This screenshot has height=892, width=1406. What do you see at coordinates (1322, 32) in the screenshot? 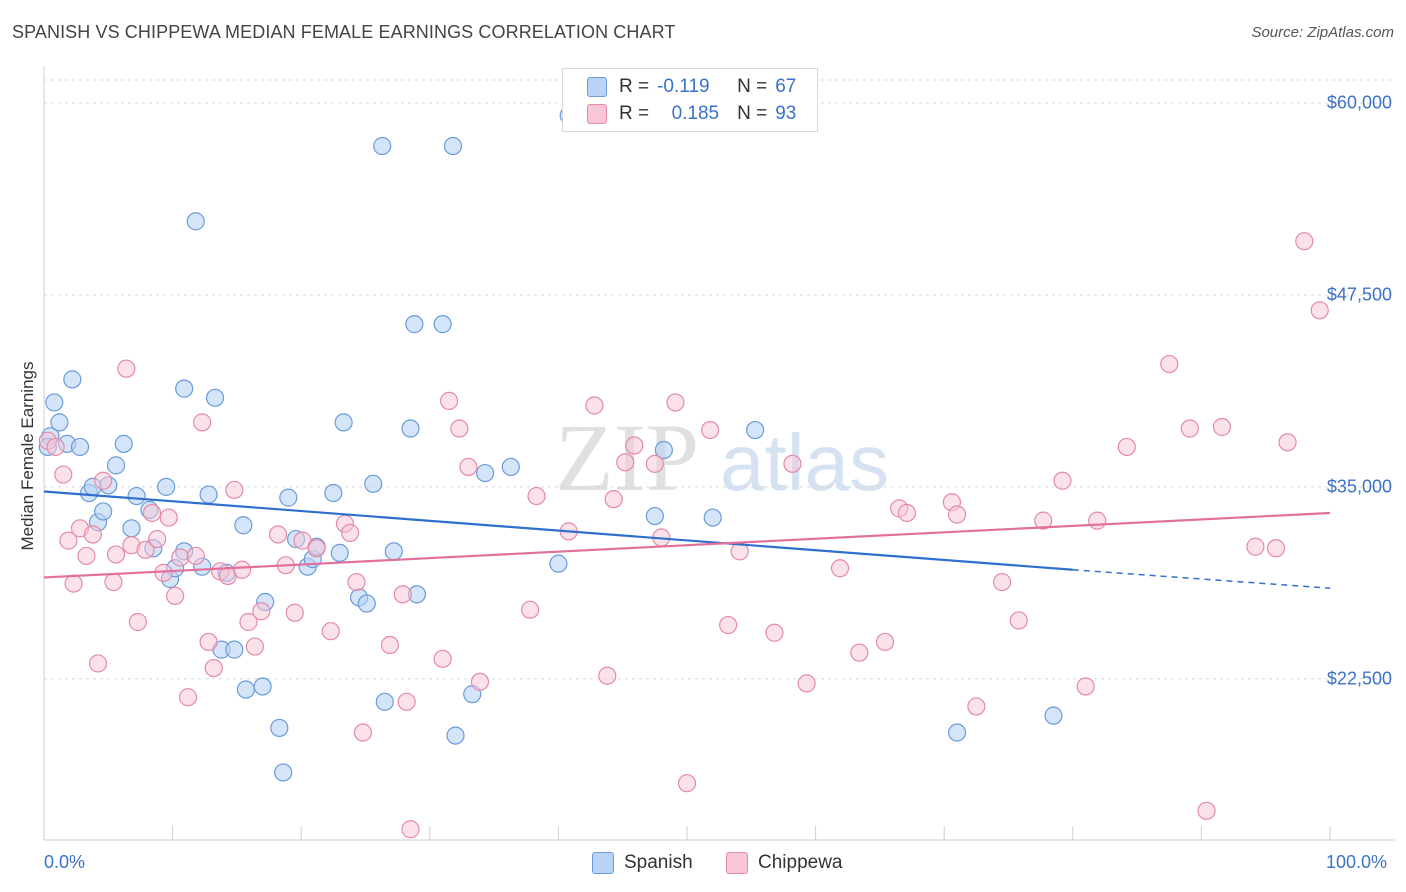
I see `source-credit: Source: ZipAtlas.com` at bounding box center [1322, 32].